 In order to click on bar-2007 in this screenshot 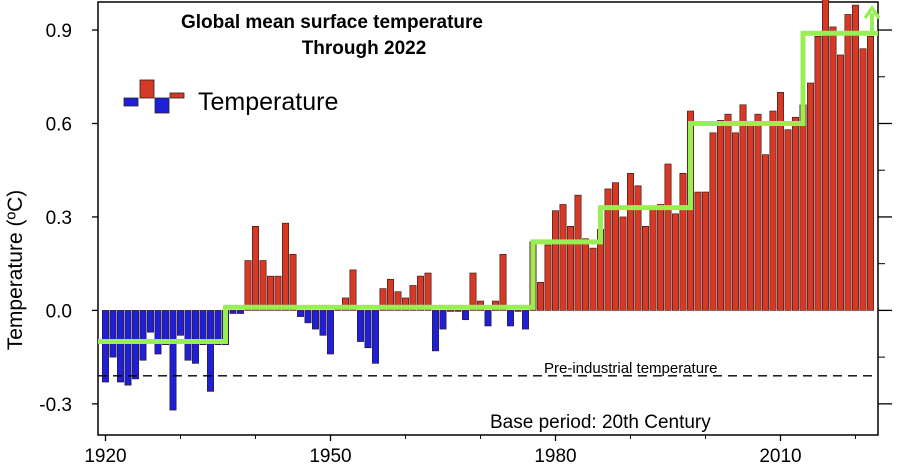, I will do `click(758, 212)`.